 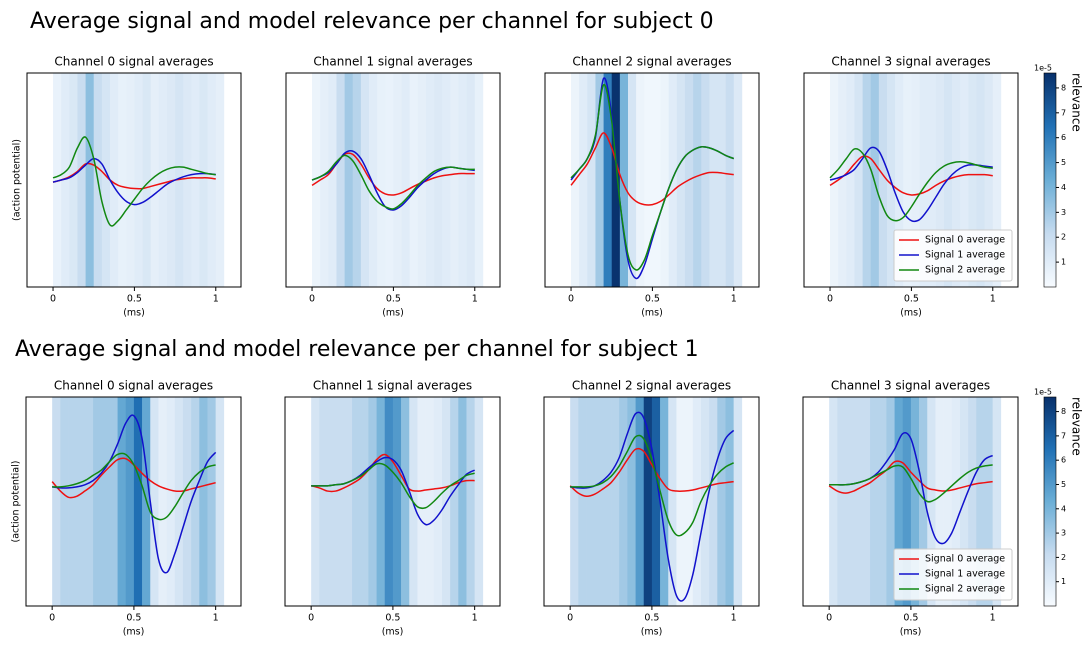 What do you see at coordinates (1063, 533) in the screenshot?
I see `colorbar-tick-label: 3` at bounding box center [1063, 533].